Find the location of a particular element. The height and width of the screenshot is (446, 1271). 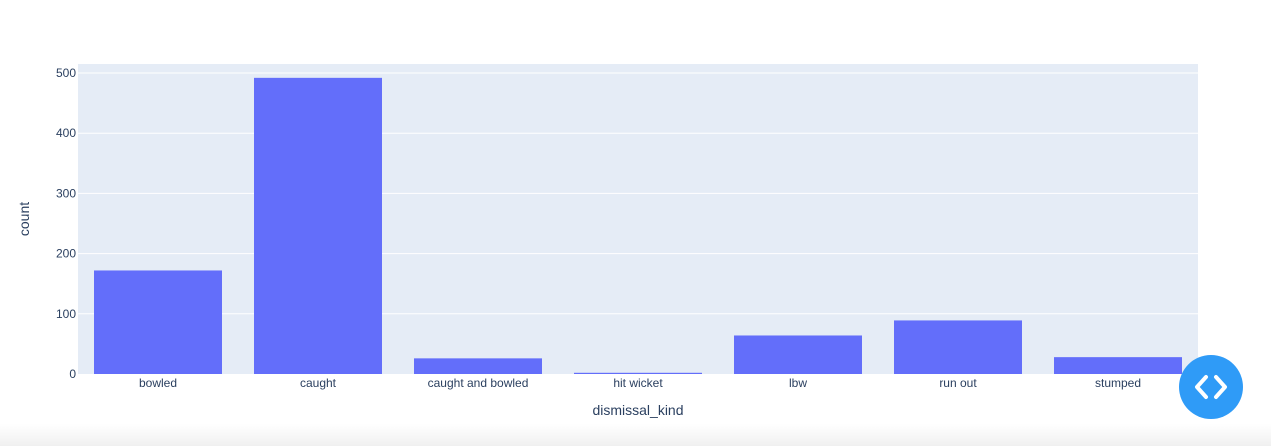

bar-stumped is located at coordinates (1118, 365).